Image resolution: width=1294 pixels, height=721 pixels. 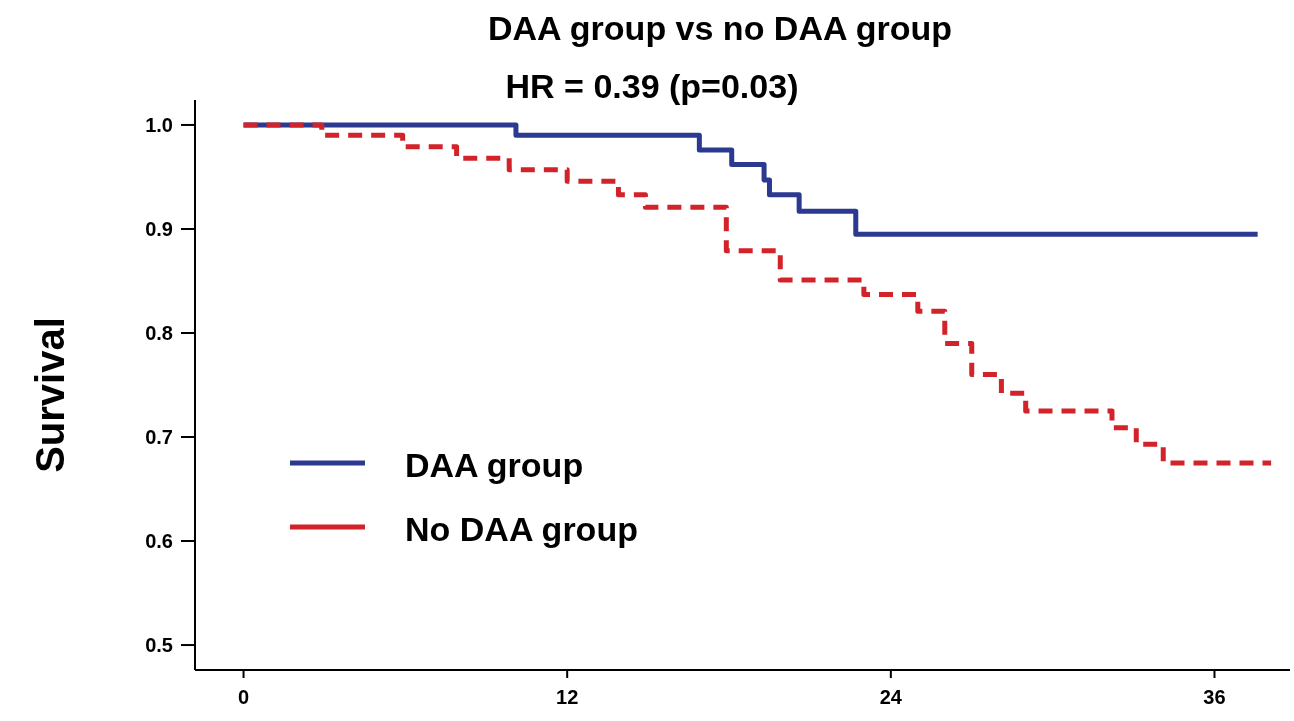 What do you see at coordinates (521, 528) in the screenshot?
I see `legend-label: No DAA group` at bounding box center [521, 528].